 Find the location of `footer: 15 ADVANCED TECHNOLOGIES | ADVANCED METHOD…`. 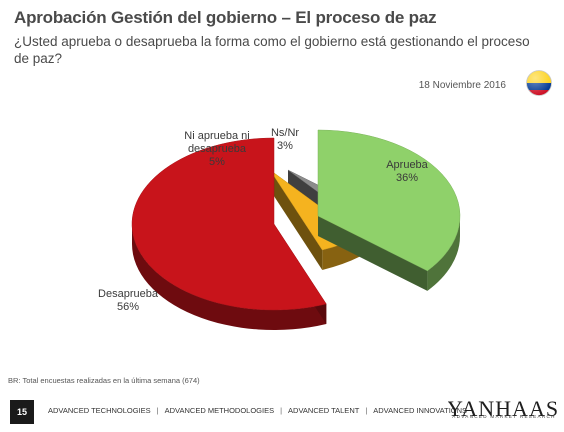

footer: 15 ADVANCED TECHNOLOGIES | ADVANCED METHOD… is located at coordinates (282, 412).